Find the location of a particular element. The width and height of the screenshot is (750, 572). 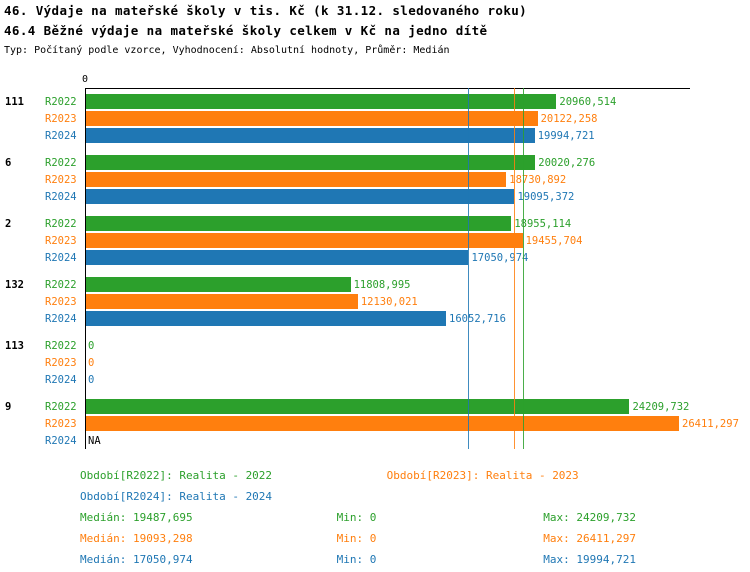

x-axis-zero-tick-label: 0 is located at coordinates (85, 79).